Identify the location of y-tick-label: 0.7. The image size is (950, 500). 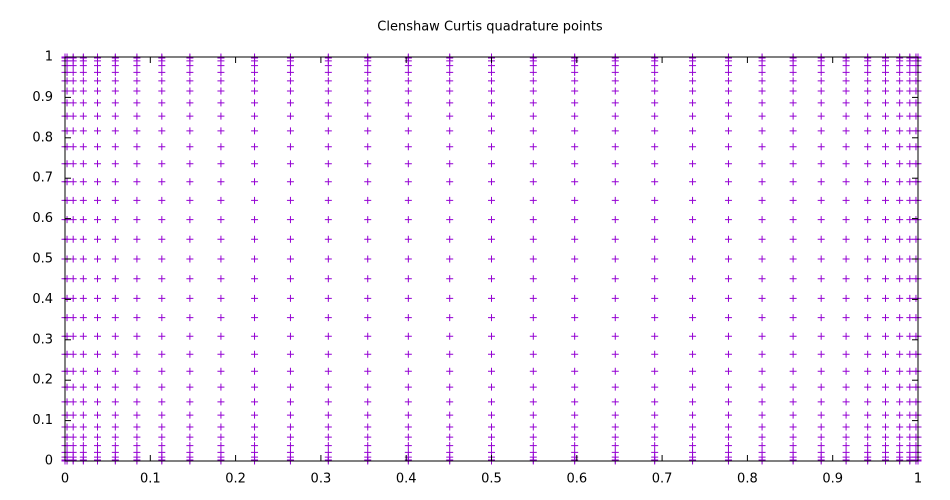
(42, 178).